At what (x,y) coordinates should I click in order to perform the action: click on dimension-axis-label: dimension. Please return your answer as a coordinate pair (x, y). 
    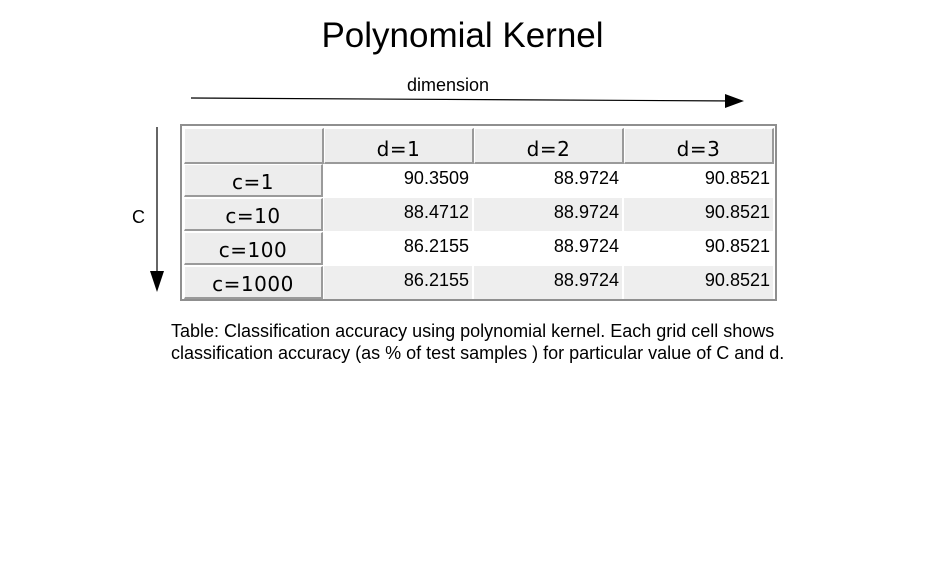
    Looking at the image, I should click on (448, 85).